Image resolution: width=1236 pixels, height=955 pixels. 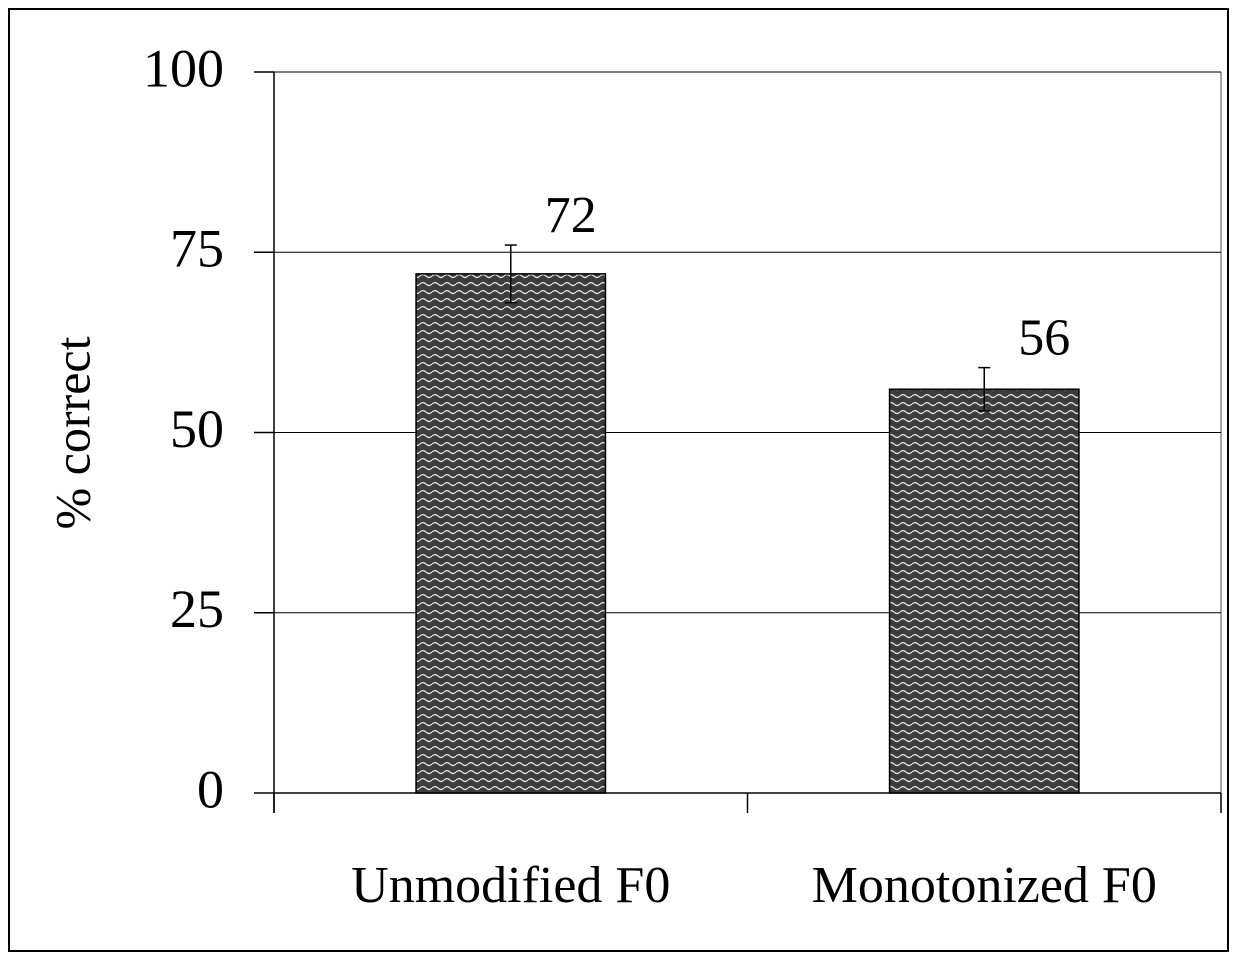 What do you see at coordinates (210, 789) in the screenshot?
I see `y-tick-label: 0` at bounding box center [210, 789].